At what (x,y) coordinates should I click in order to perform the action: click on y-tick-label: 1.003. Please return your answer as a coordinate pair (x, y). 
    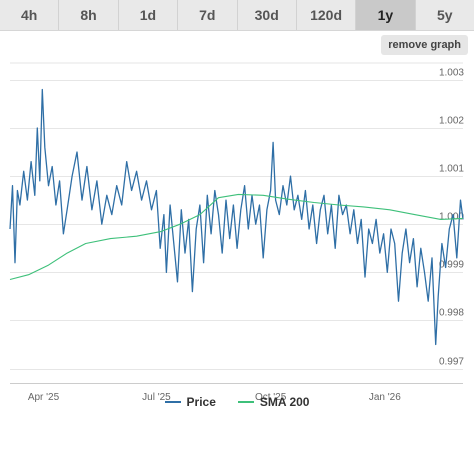
    Looking at the image, I should click on (451, 73).